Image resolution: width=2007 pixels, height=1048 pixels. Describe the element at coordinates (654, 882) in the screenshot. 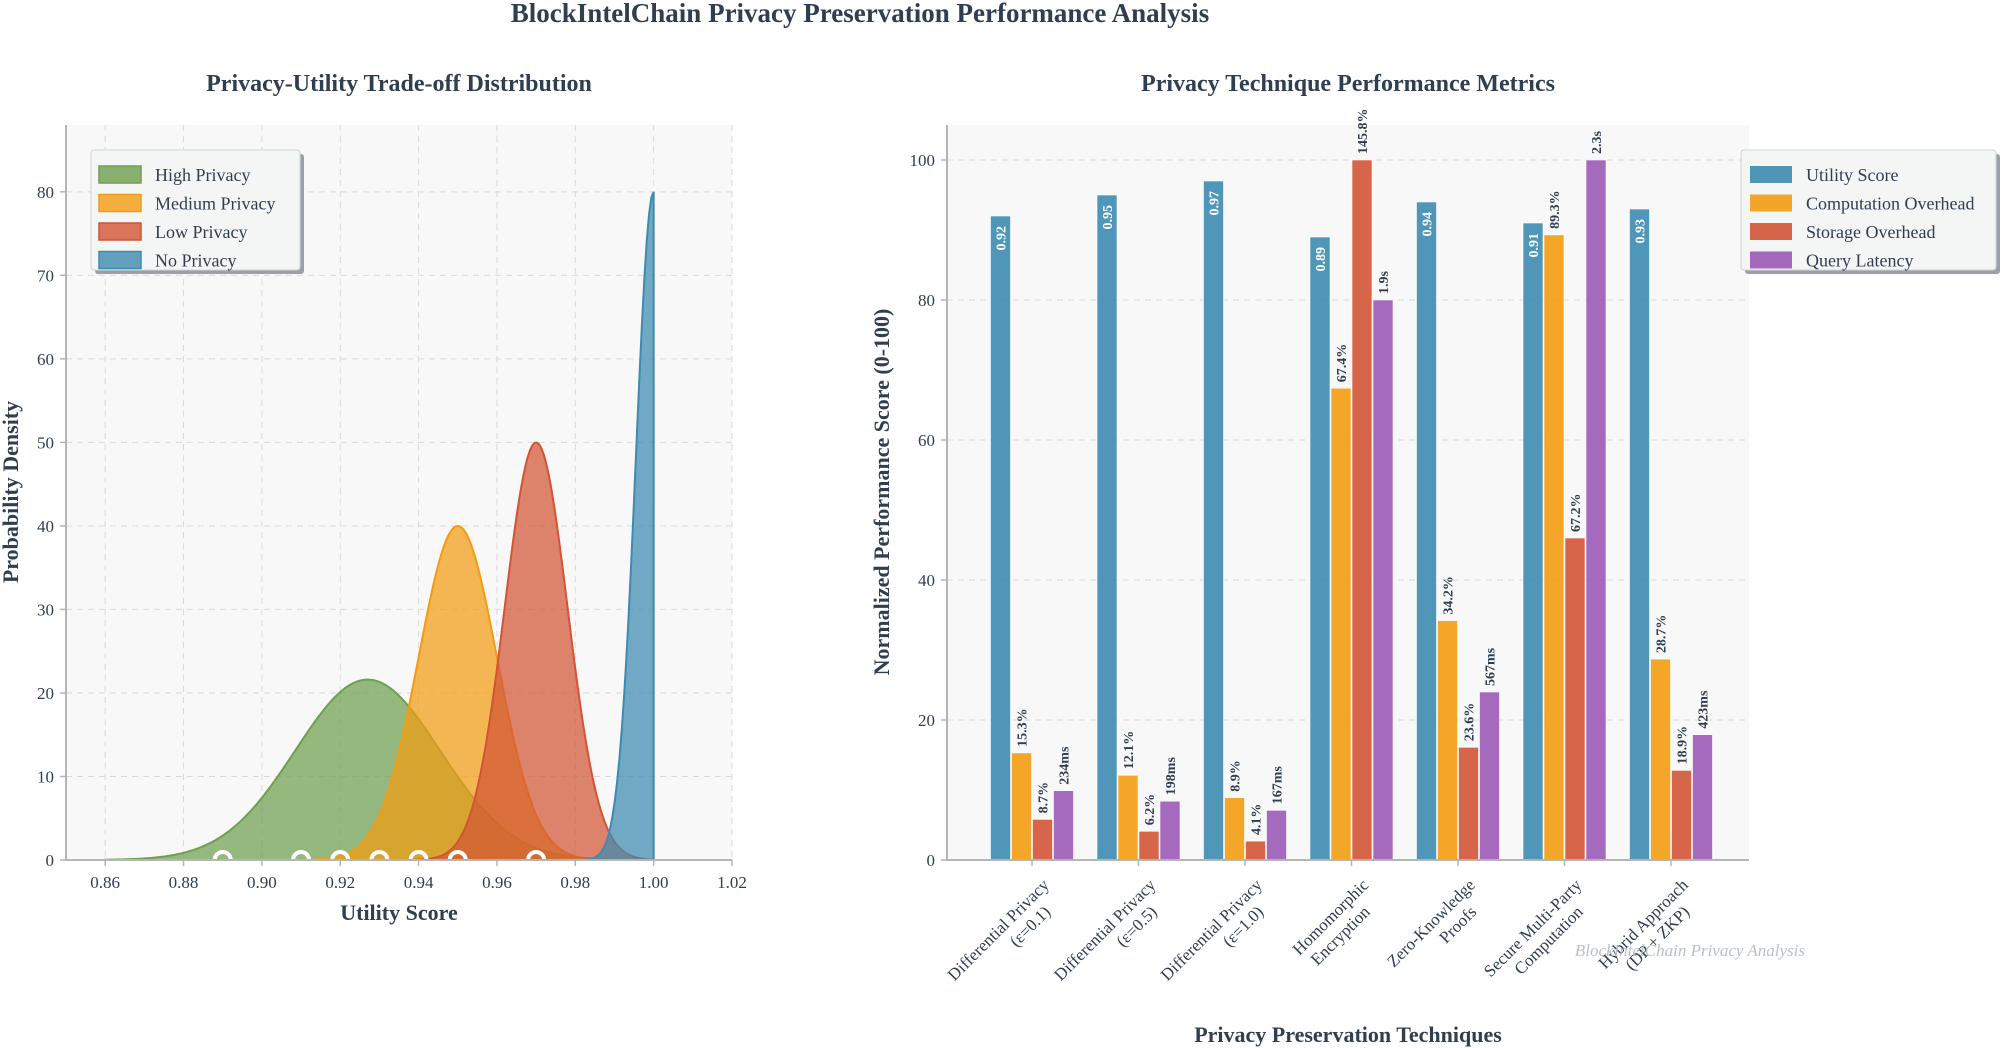

I see `density-x-tick-label: 1.00` at that location.